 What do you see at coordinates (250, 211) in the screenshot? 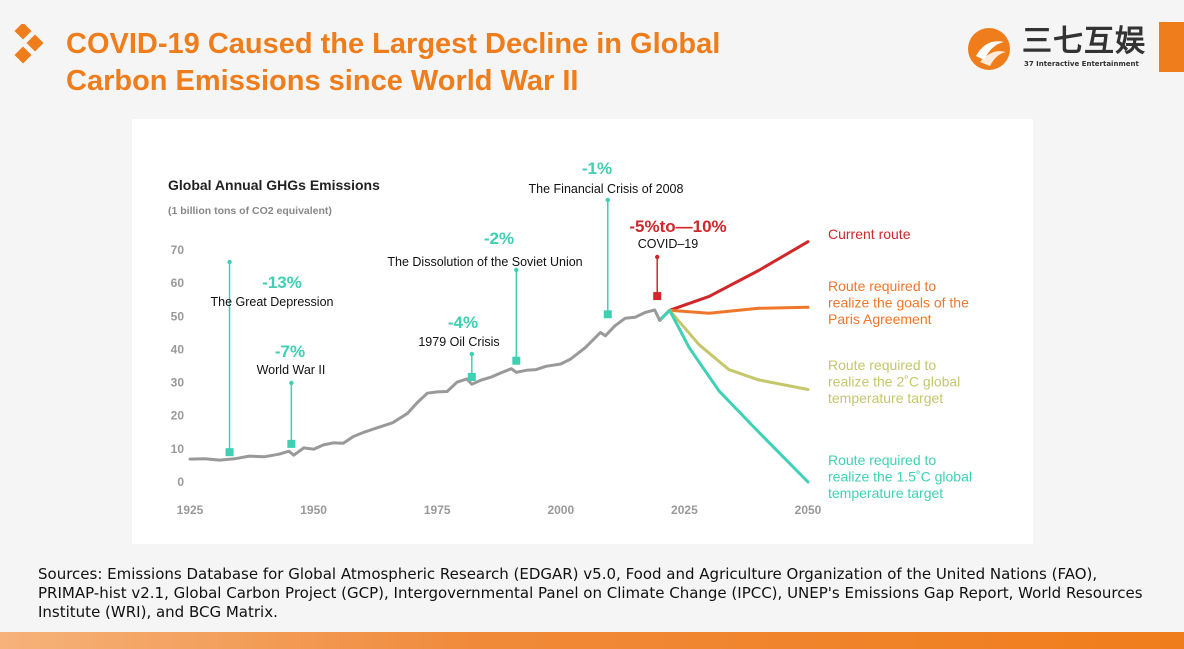
I see `chart-subtitle: (1 billion tons of CO2 equivalent)` at bounding box center [250, 211].